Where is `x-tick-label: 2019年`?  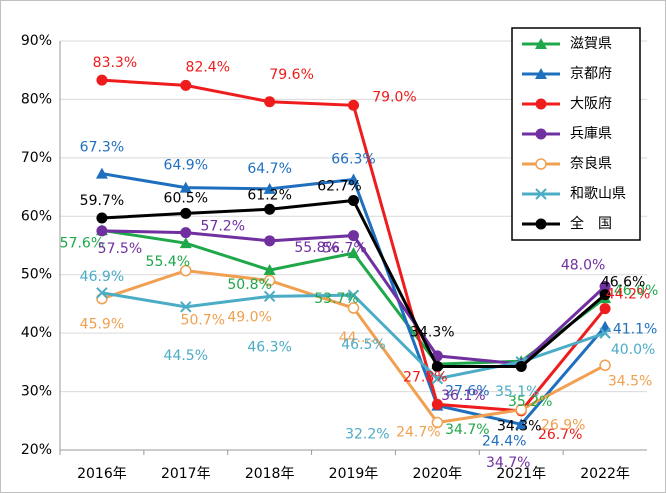
x-tick-label: 2019年 is located at coordinates (354, 474).